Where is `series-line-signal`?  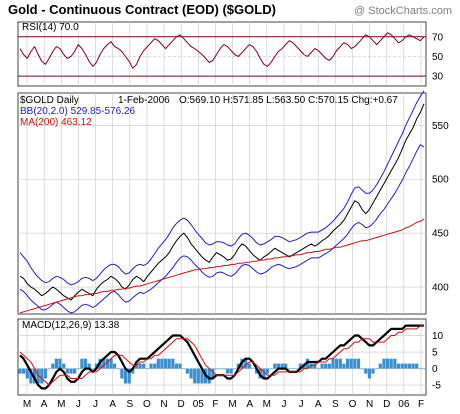 series-line-signal is located at coordinates (221, 355).